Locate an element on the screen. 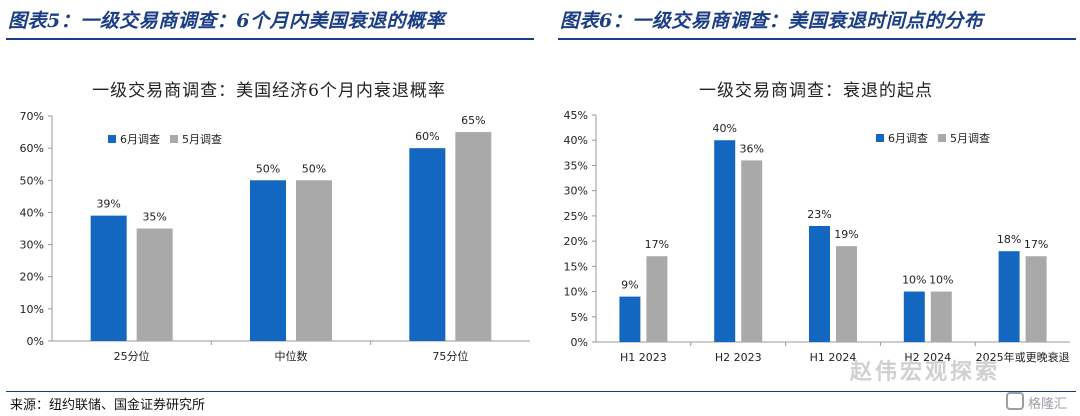  x-tick-label: 中位数 is located at coordinates (291, 356).